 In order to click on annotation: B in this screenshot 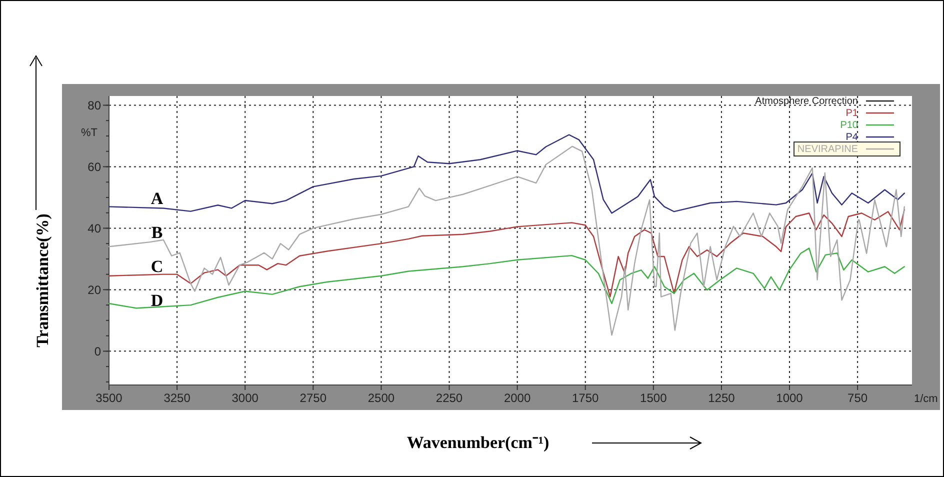, I will do `click(157, 232)`.